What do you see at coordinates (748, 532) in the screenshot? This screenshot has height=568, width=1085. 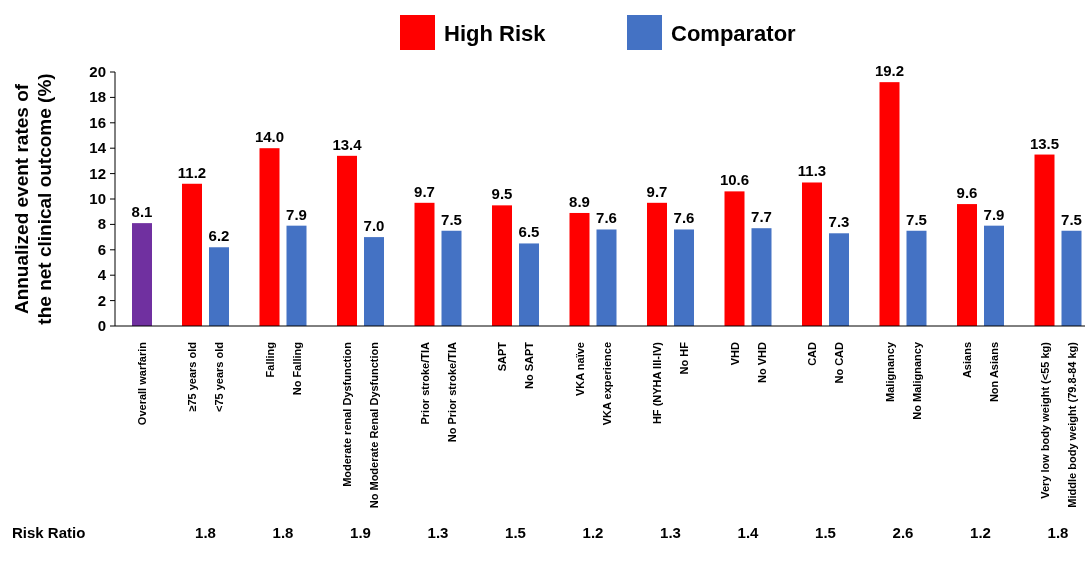 I see `text: 1.4` at bounding box center [748, 532].